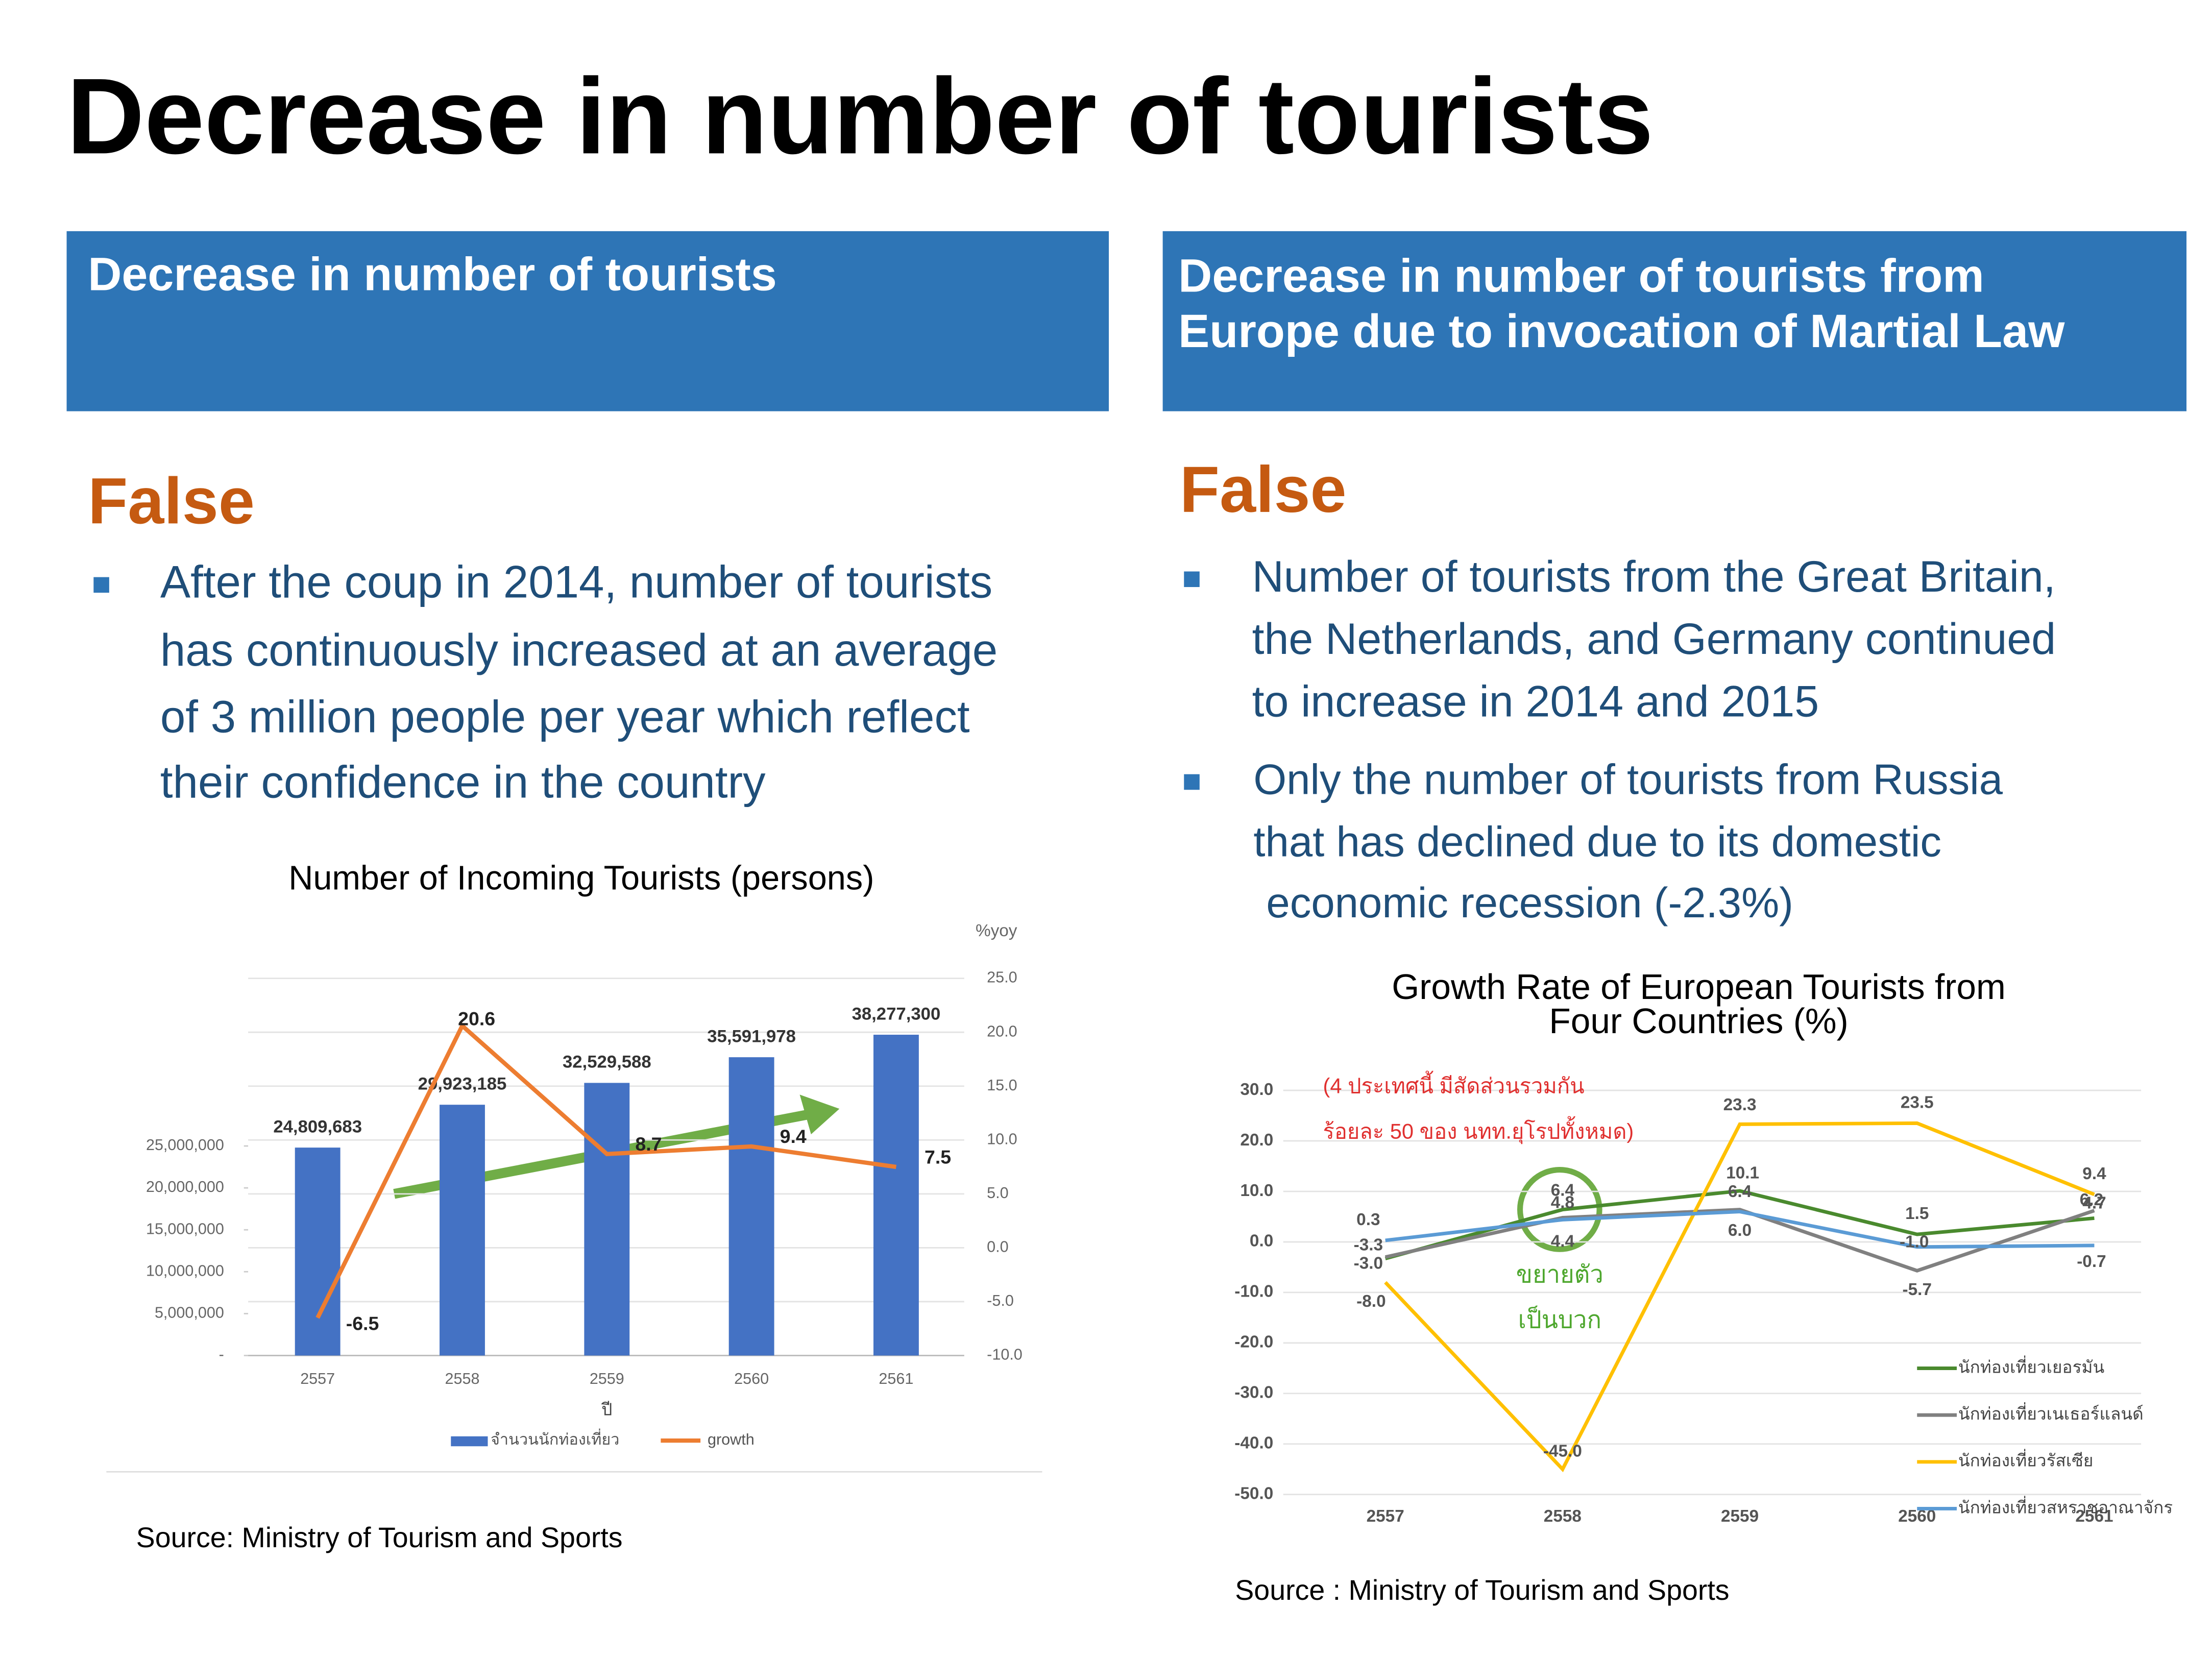  I want to click on y2-tick-label: 0.0, so click(997, 1246).